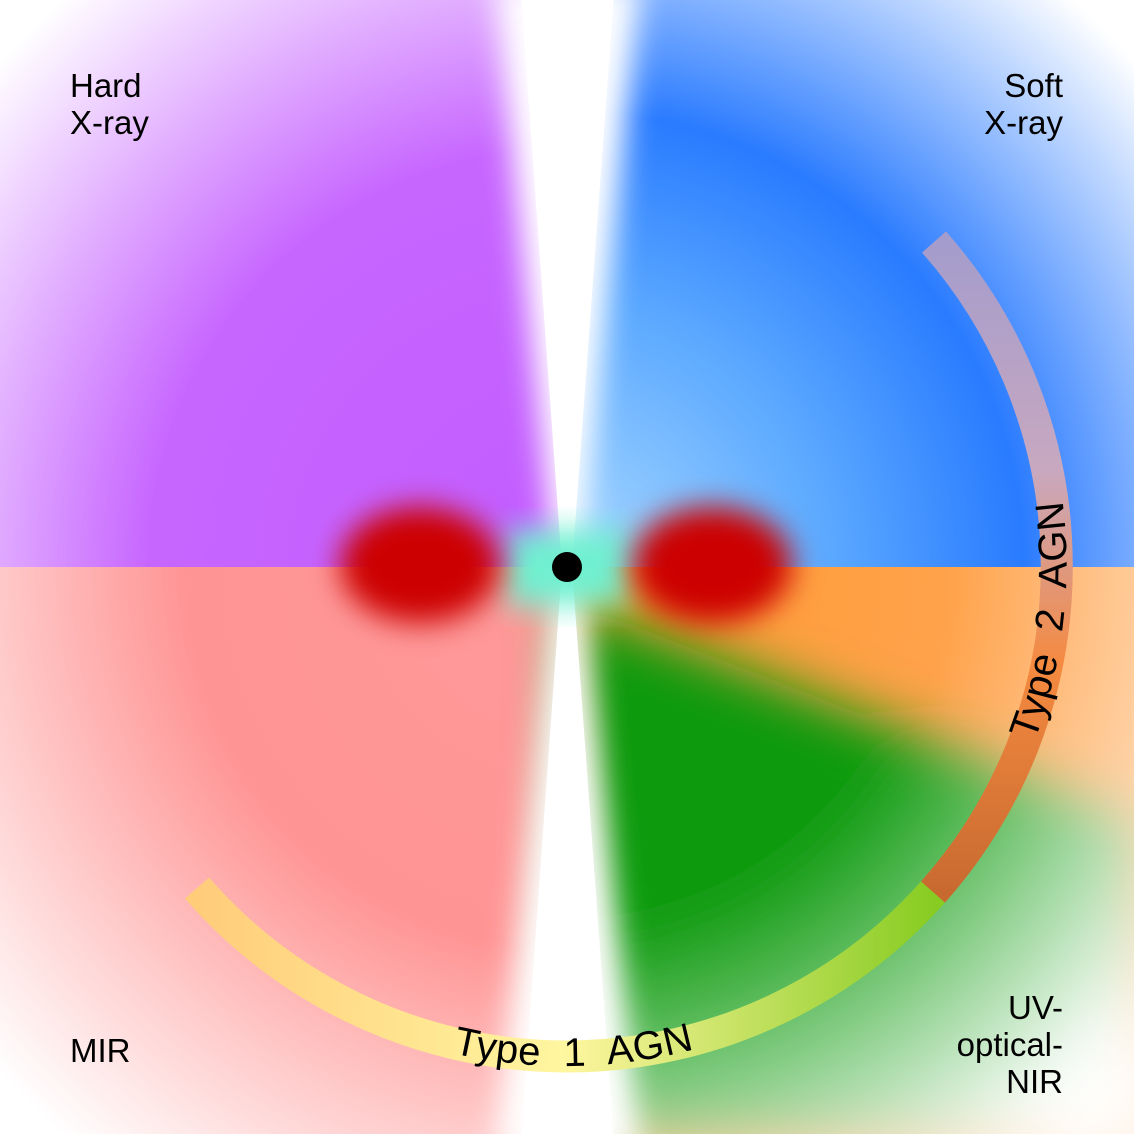 The image size is (1134, 1134). I want to click on type1-arc, so click(564, 975).